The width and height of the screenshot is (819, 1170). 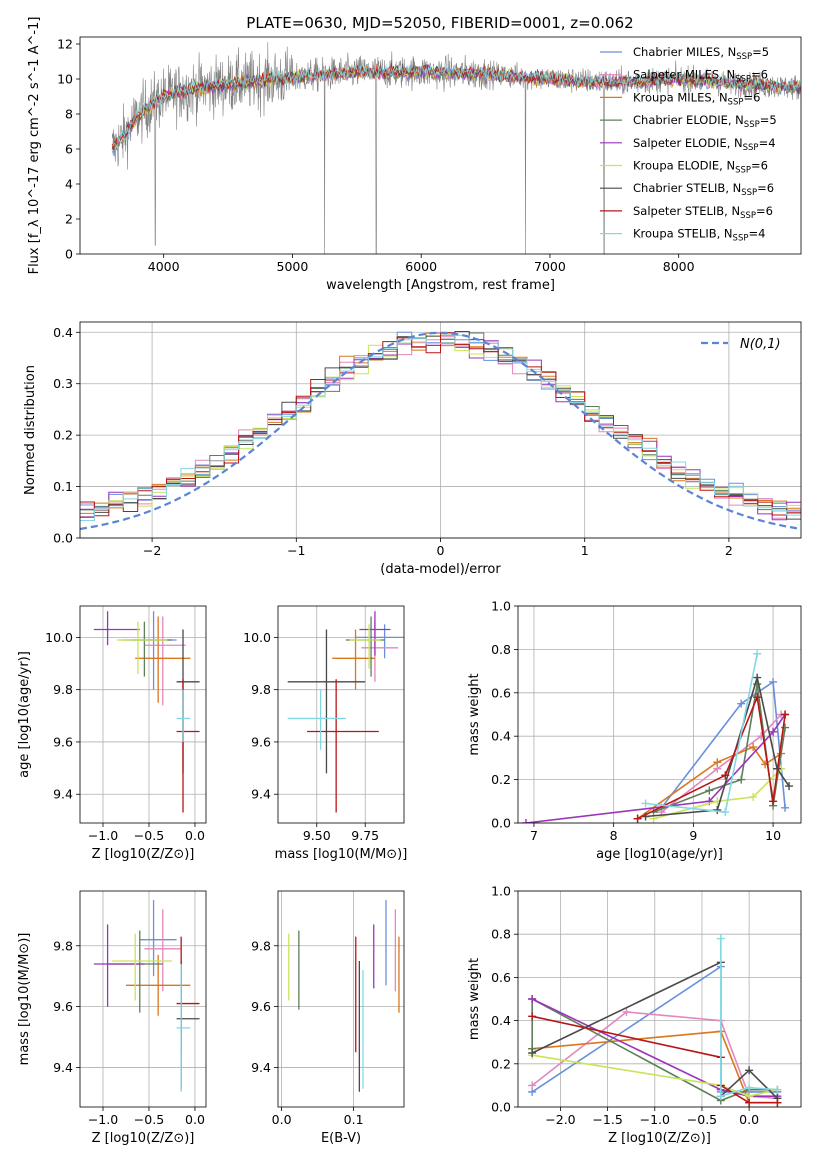 I want to click on legend-value: =5, so click(x=768, y=120).